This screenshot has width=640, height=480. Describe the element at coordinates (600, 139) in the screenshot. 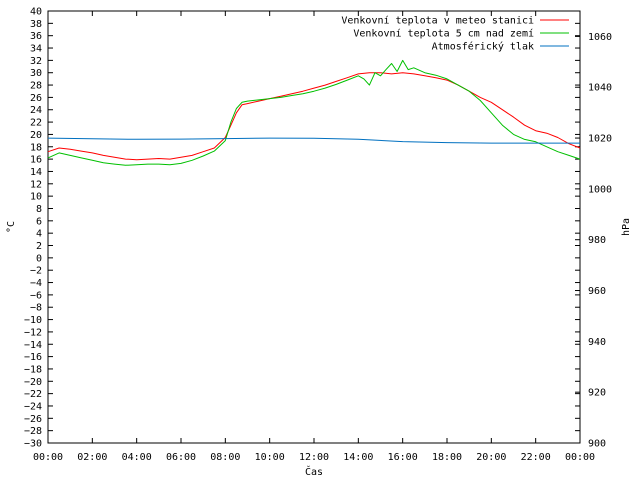

I see `y2-tick-label: 1020` at that location.